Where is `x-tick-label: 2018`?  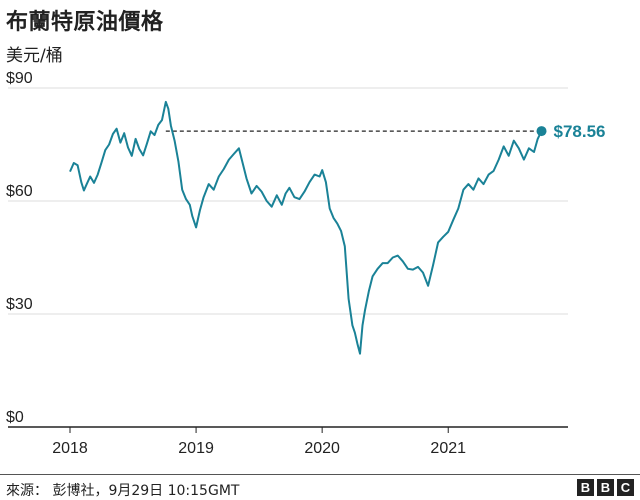
x-tick-label: 2018 is located at coordinates (70, 448).